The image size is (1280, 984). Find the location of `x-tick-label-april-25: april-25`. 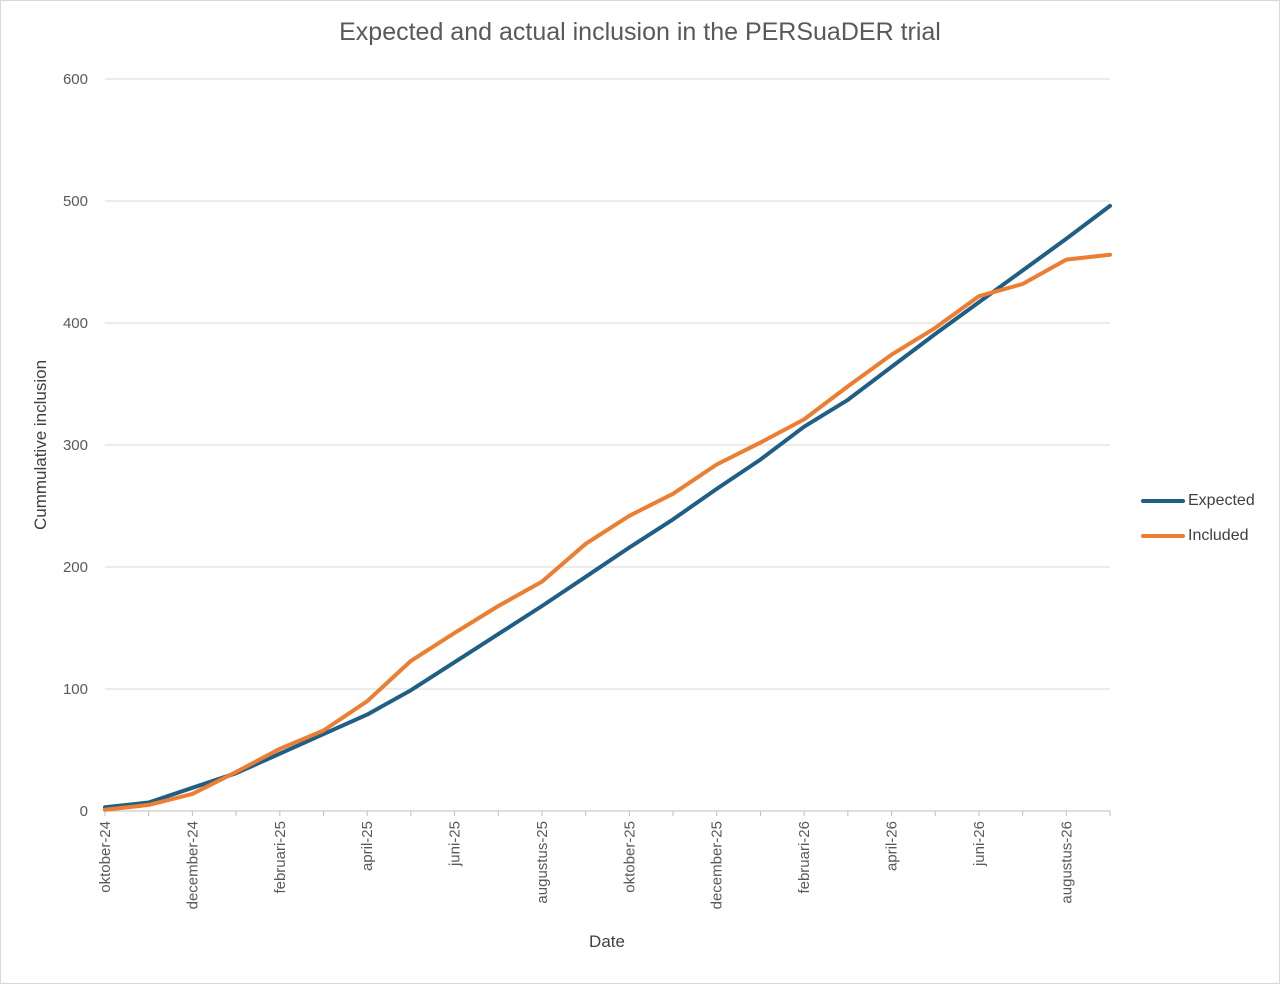

x-tick-label-april-25: april-25 is located at coordinates (367, 846).